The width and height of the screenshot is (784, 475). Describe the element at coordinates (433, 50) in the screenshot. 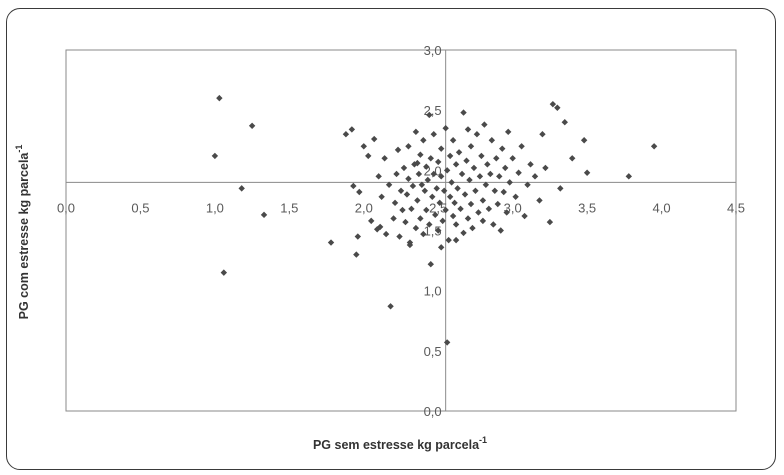

I see `y-tick-label: 3,0` at that location.